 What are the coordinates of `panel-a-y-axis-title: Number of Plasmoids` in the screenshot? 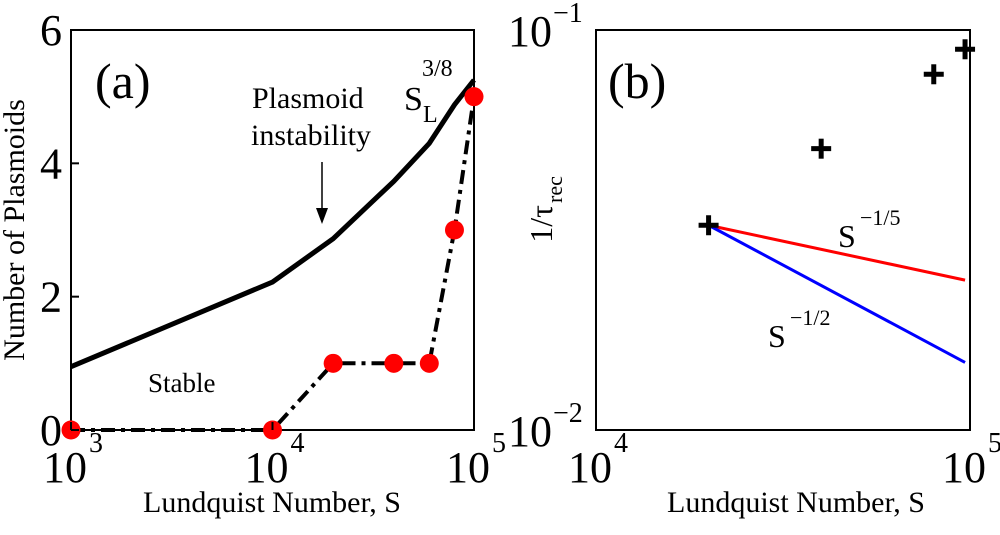 It's located at (15, 230).